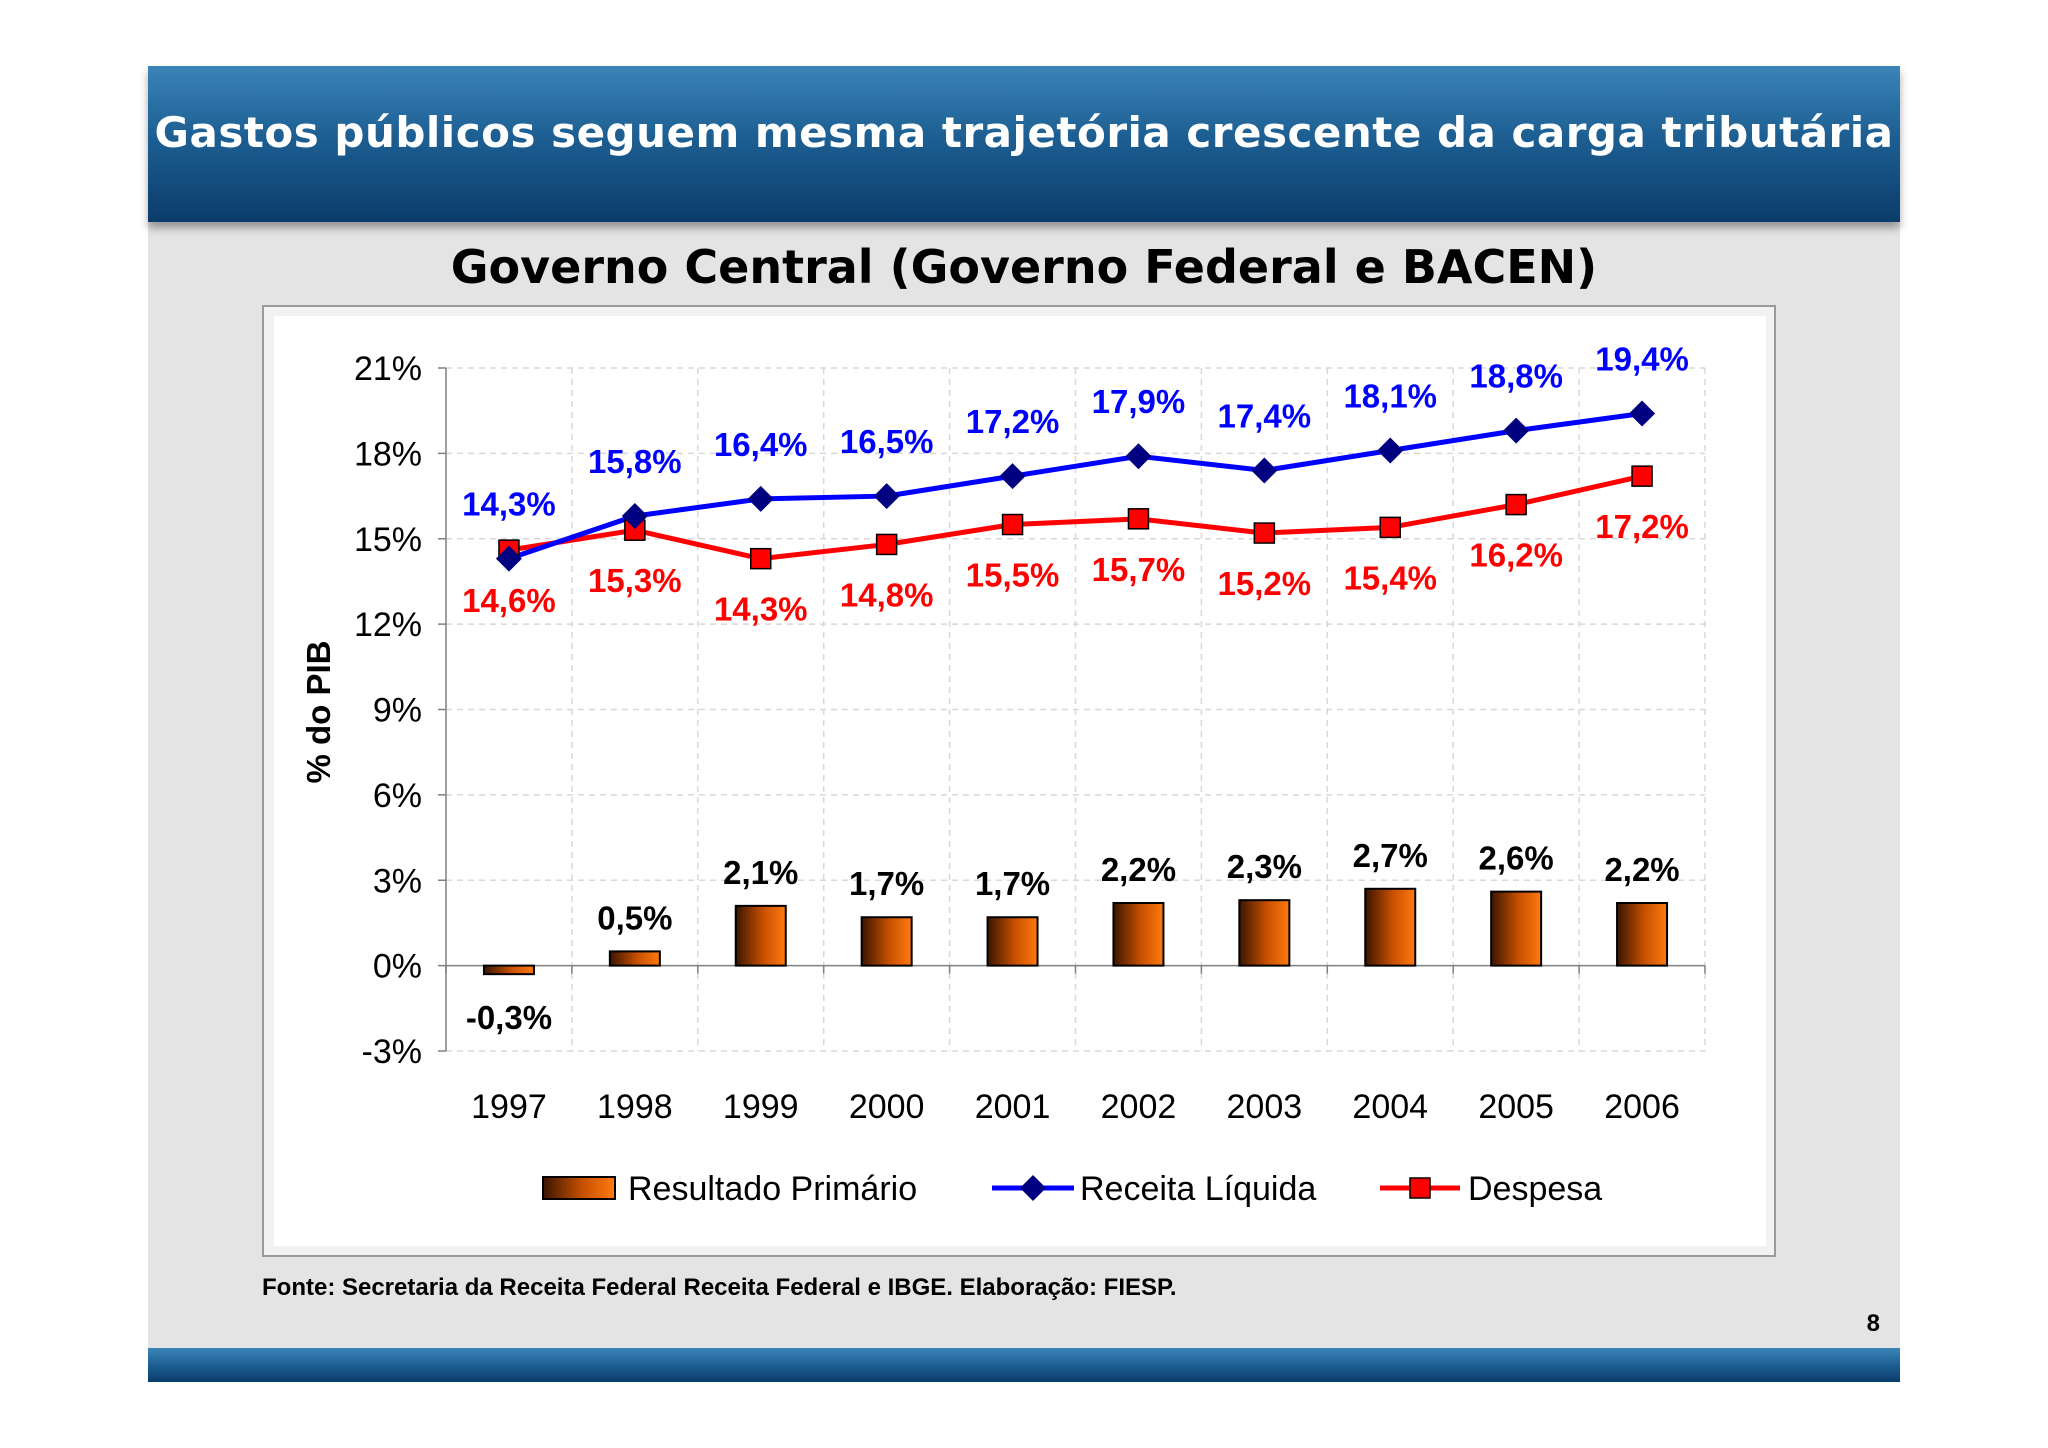  I want to click on y-tick-label: 9%, so click(397, 711).